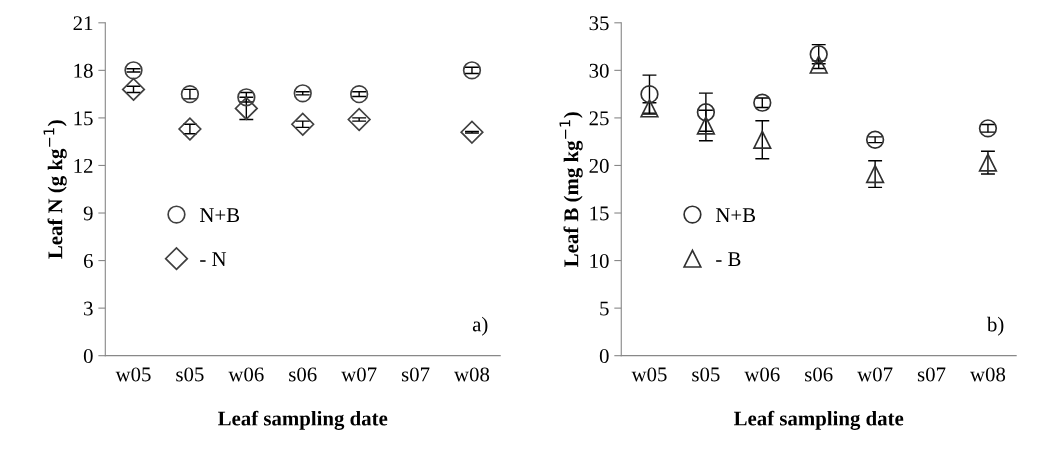 This screenshot has height=456, width=1053. Describe the element at coordinates (83, 165) in the screenshot. I see `y-tick-label: 12` at that location.